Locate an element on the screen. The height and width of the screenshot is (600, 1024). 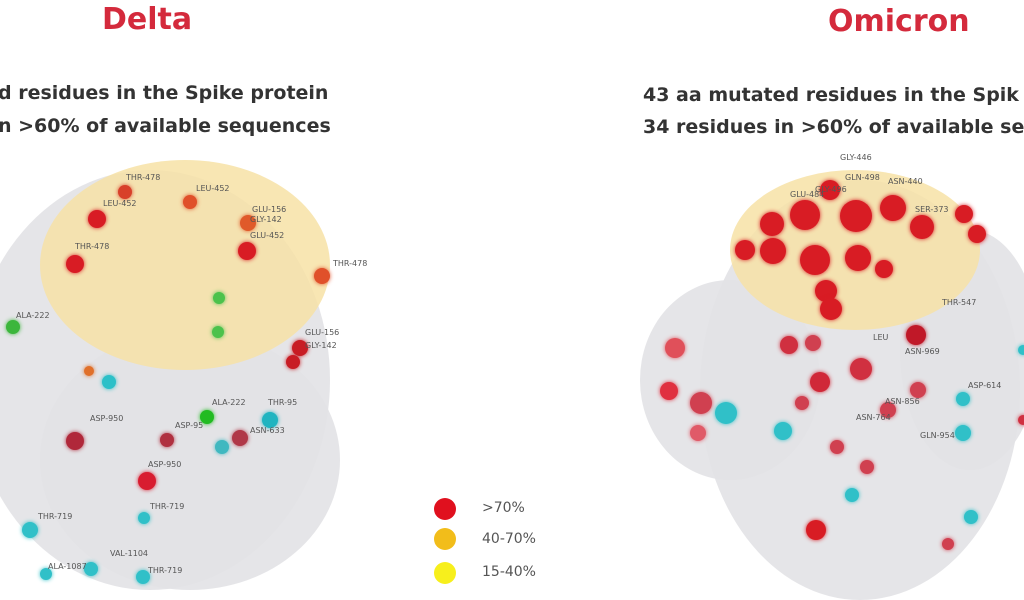
residue-label: ASN-633 is located at coordinates (267, 430).